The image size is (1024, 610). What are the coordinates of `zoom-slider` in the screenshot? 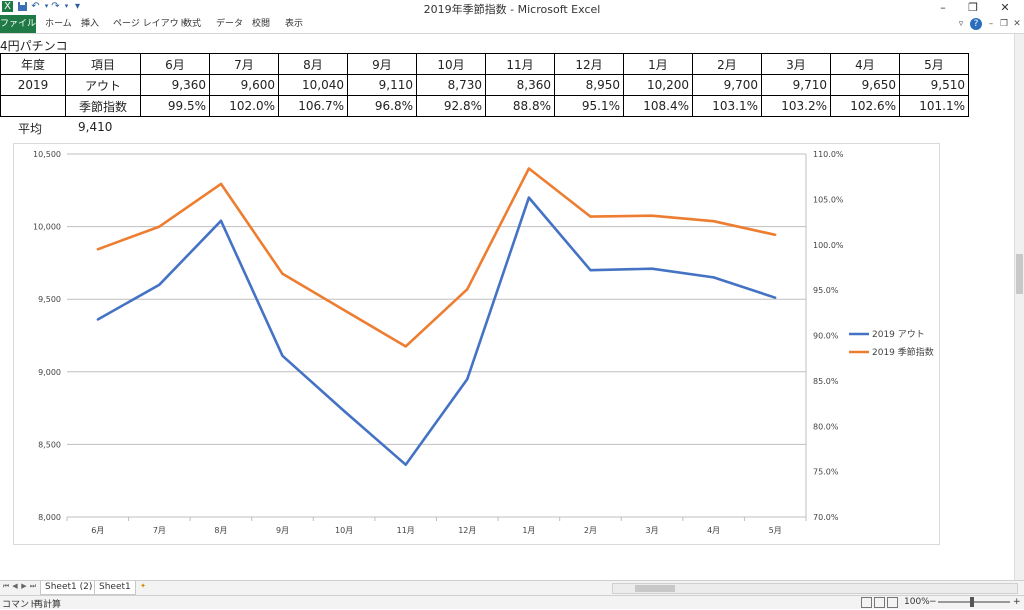 It's located at (974, 602).